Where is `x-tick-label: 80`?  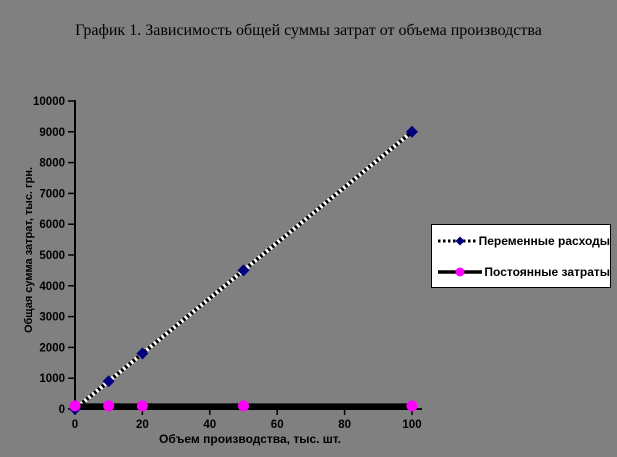 x-tick-label: 80 is located at coordinates (344, 425).